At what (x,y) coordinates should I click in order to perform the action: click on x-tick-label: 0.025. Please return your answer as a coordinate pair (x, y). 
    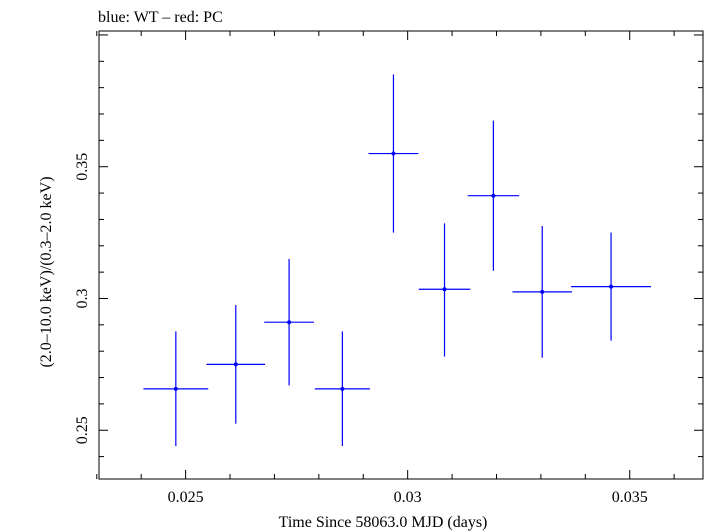
    Looking at the image, I should click on (186, 497).